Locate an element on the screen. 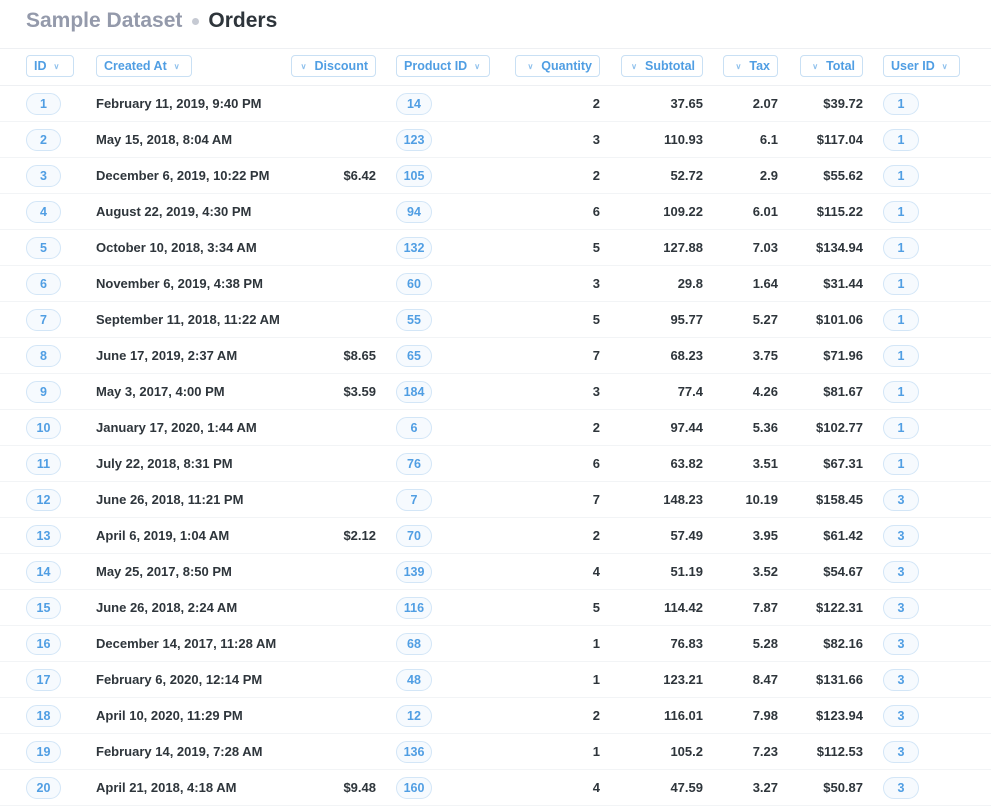  cell-tax: 4.26 is located at coordinates (765, 391).